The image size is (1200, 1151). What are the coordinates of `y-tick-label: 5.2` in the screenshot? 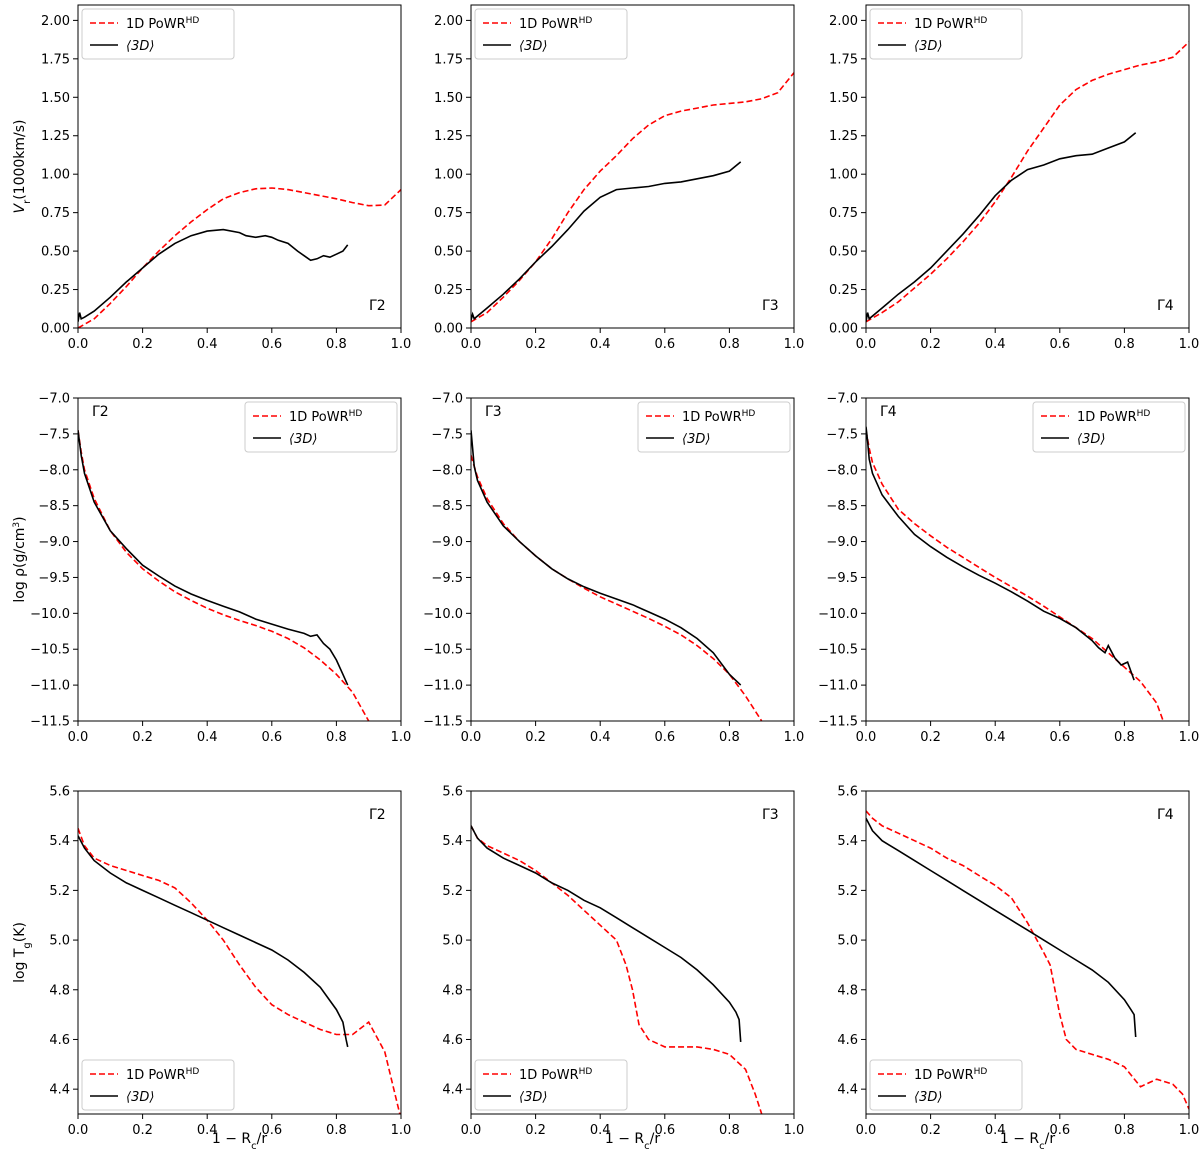 It's located at (847, 891).